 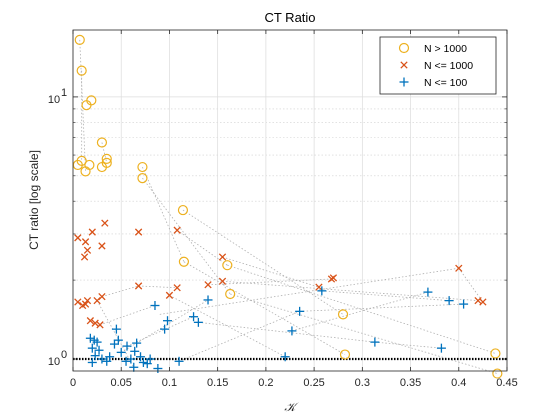 I want to click on x-tick-label: 0.35, so click(x=410, y=383).